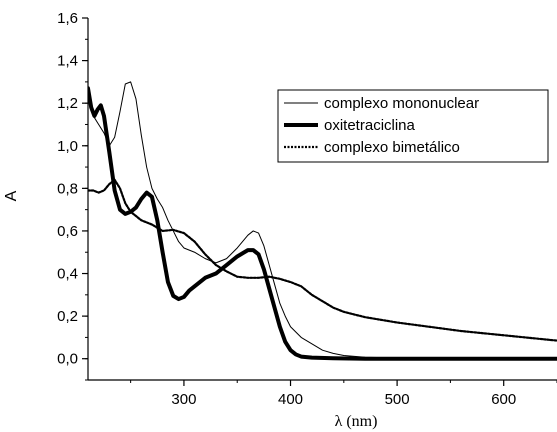 This screenshot has height=432, width=557. What do you see at coordinates (67, 103) in the screenshot?
I see `y-tick-label: 1,2` at bounding box center [67, 103].